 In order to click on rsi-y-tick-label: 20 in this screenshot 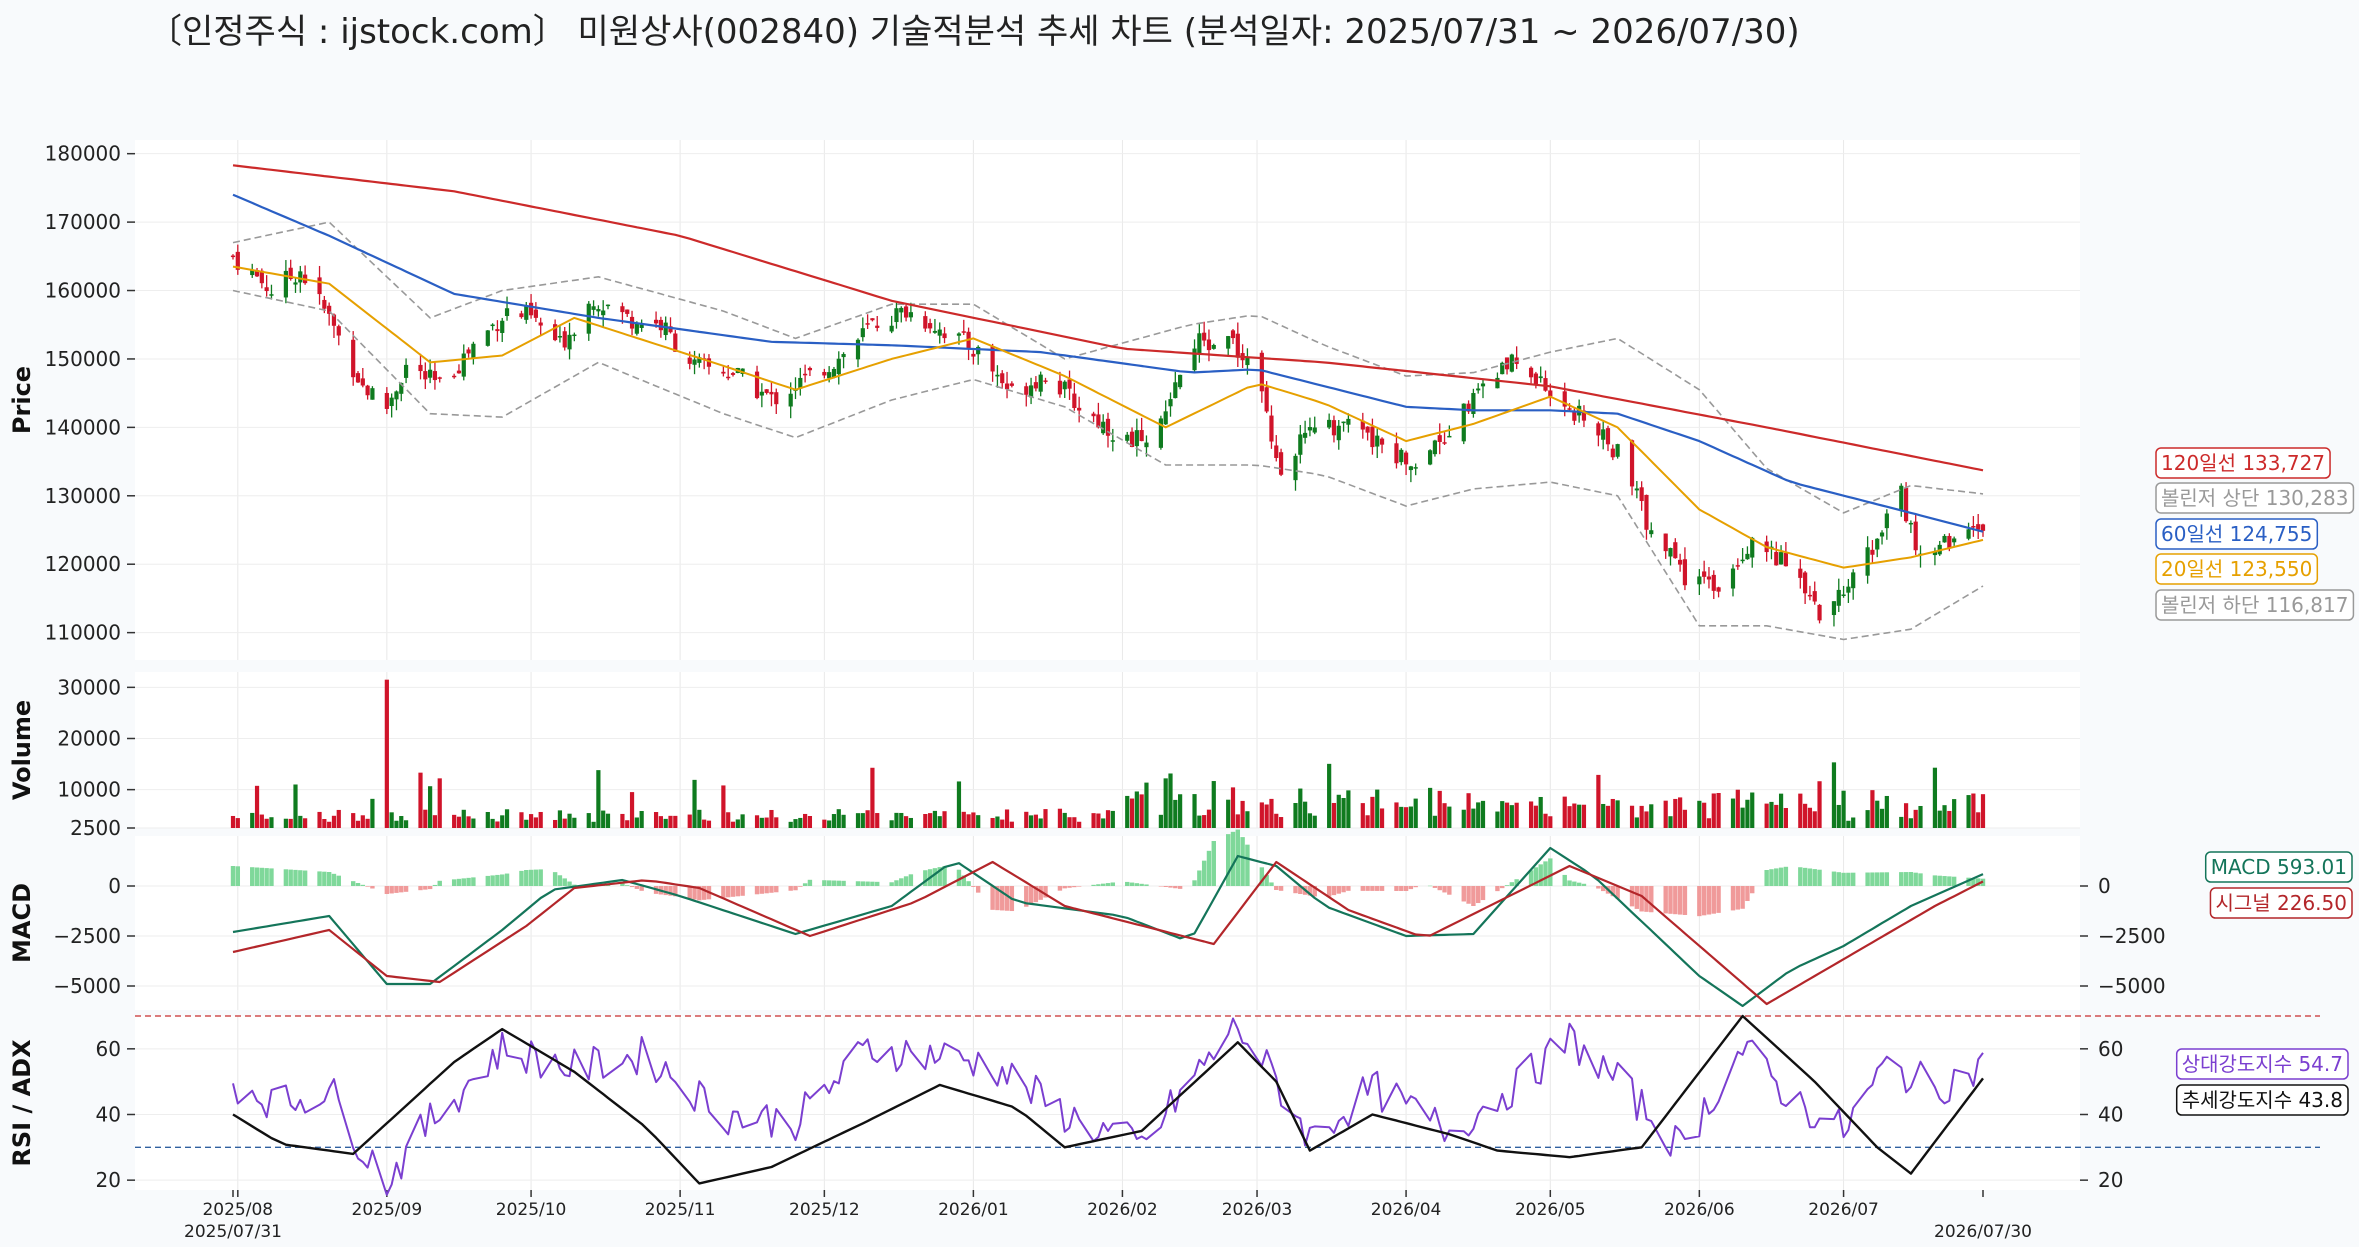, I will do `click(108, 1180)`.